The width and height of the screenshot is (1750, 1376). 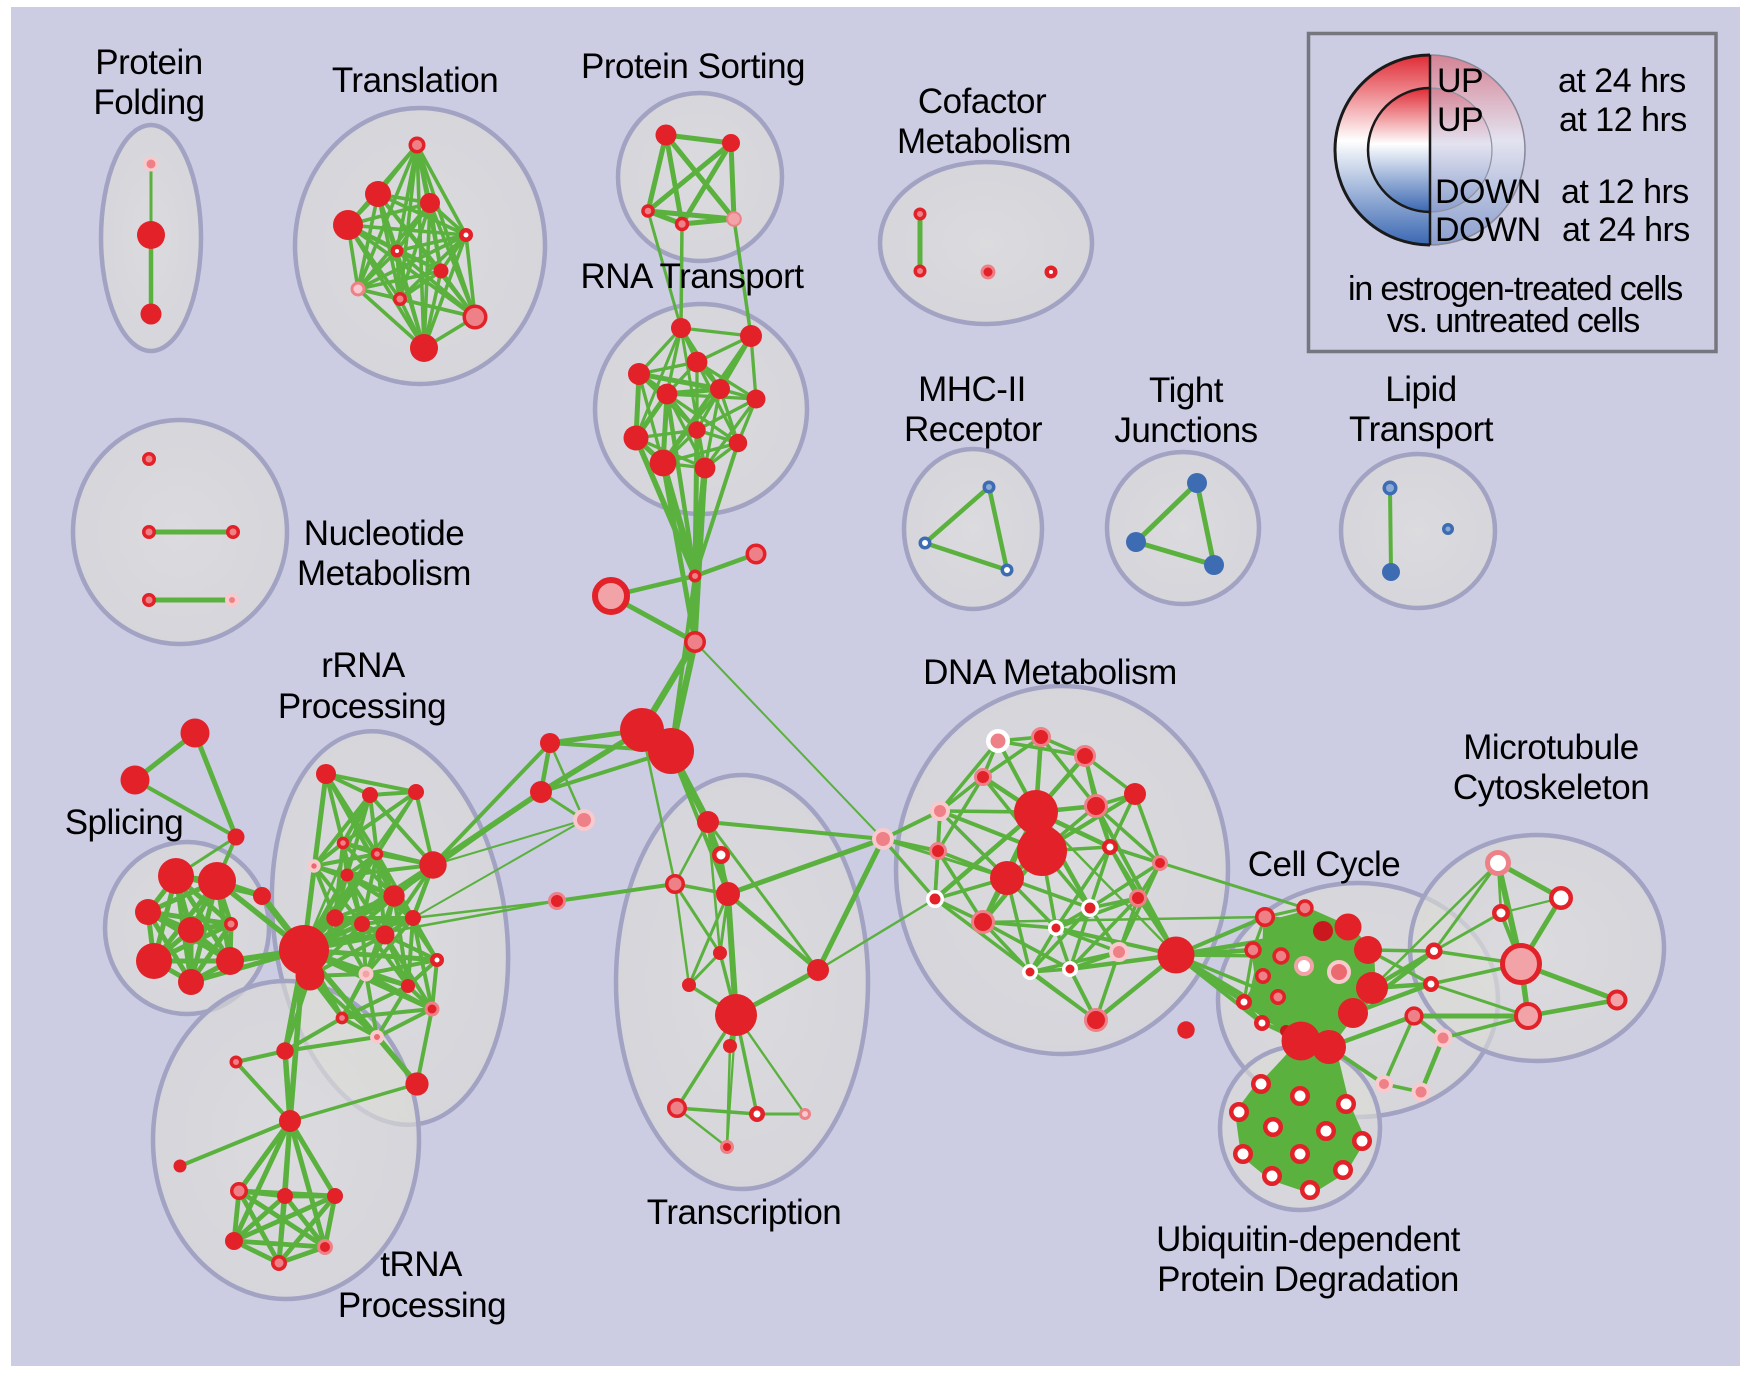 I want to click on svg-text: Ubiquitin-dependent, so click(x=1308, y=1239).